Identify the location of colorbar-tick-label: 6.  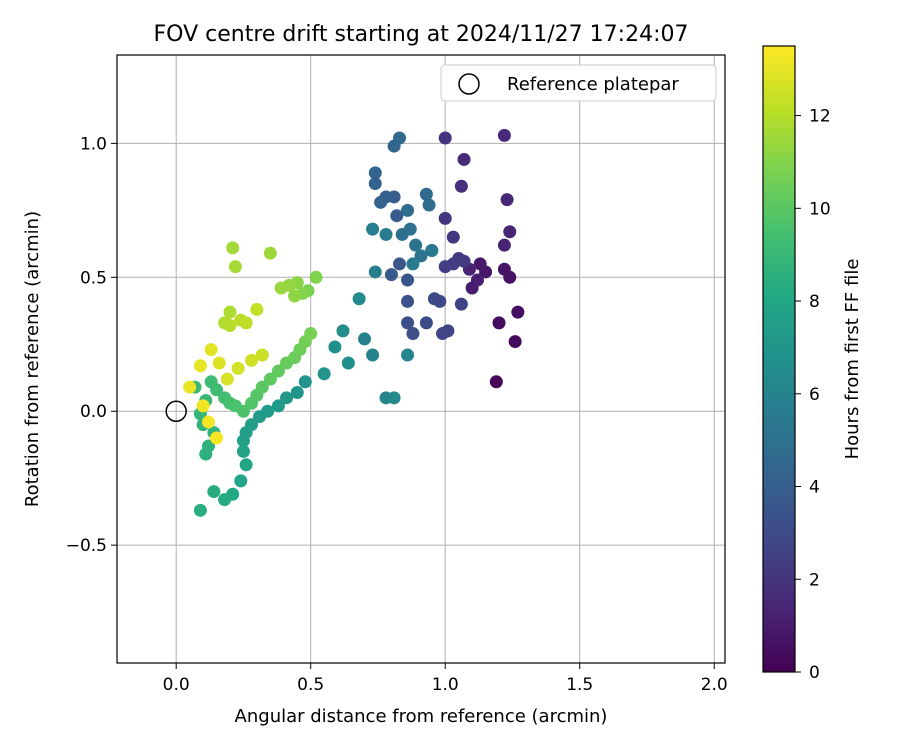
(814, 395).